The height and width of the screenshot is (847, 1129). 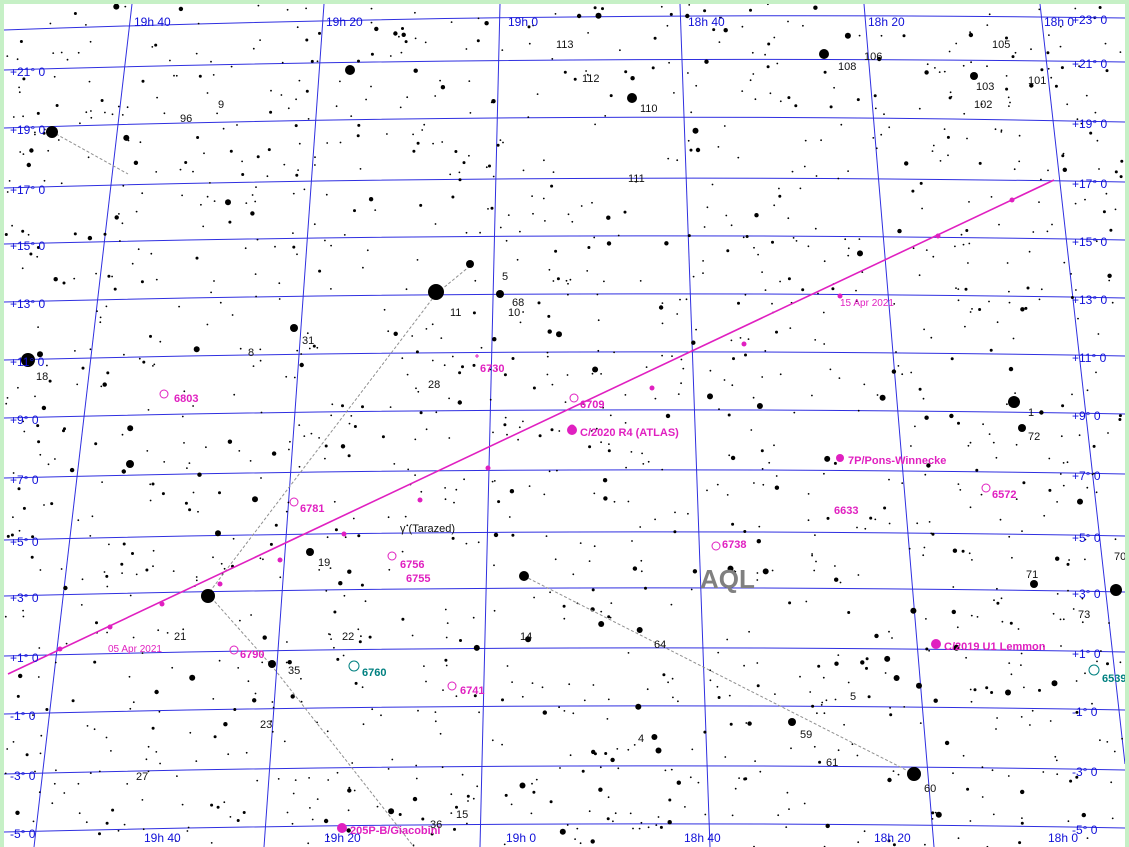 I want to click on star-label: 96, so click(x=186, y=119).